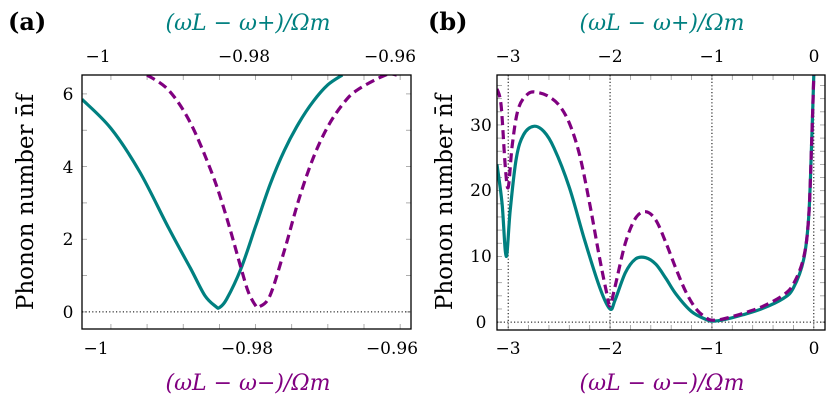 This screenshot has height=405, width=830. I want to click on panel-a-bottom-tick: −0.98, so click(247, 349).